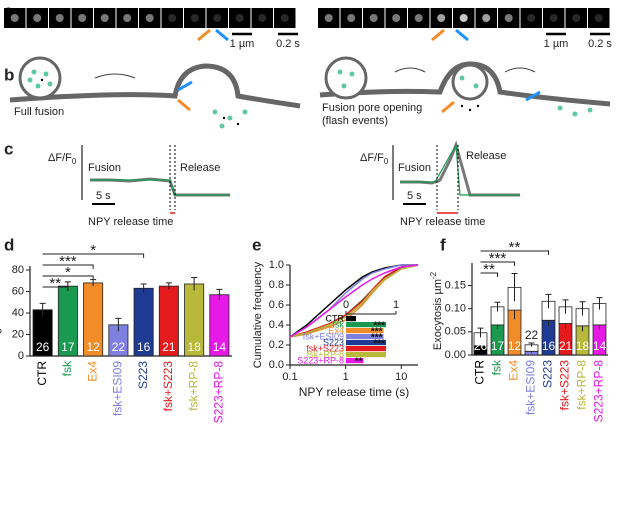 The image size is (617, 507). What do you see at coordinates (93, 250) in the screenshot?
I see `significance-label: *` at bounding box center [93, 250].